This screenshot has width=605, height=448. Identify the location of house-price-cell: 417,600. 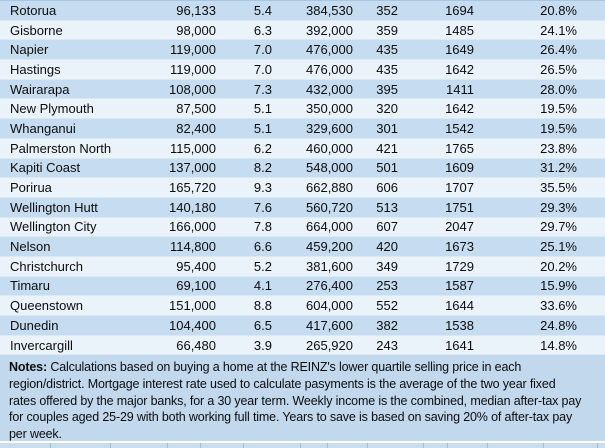
(329, 325).